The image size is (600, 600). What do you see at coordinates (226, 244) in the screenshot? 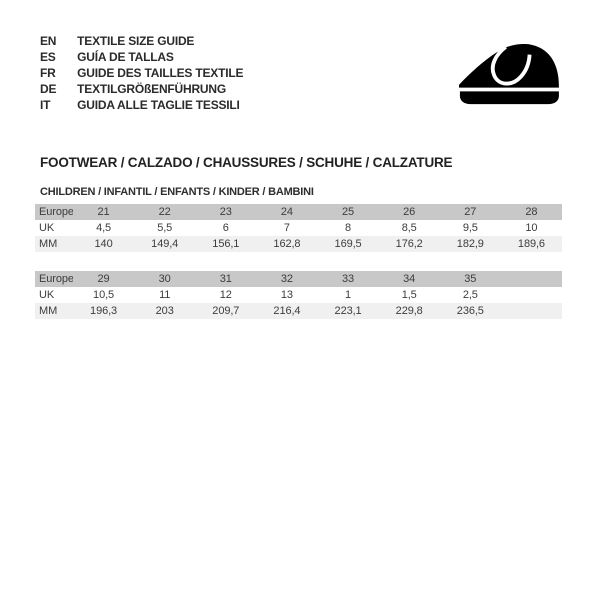
I see `table-cell: 156,1` at bounding box center [226, 244].